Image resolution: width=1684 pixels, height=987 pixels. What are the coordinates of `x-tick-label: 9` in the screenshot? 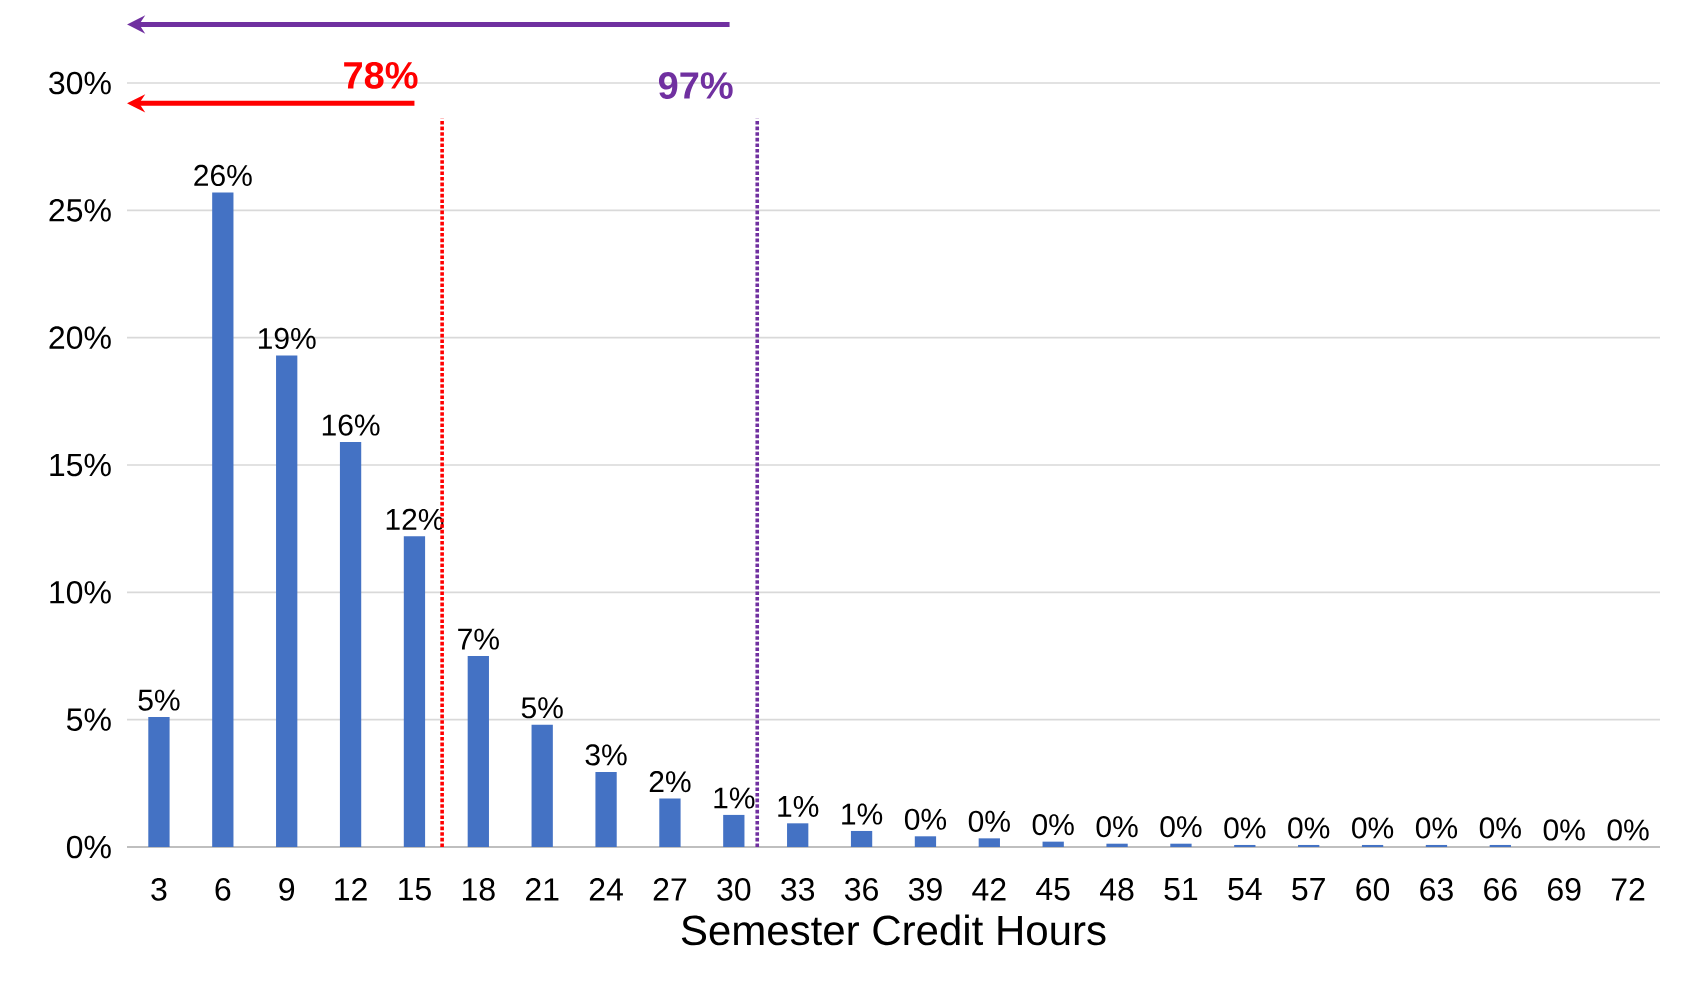 It's located at (287, 889).